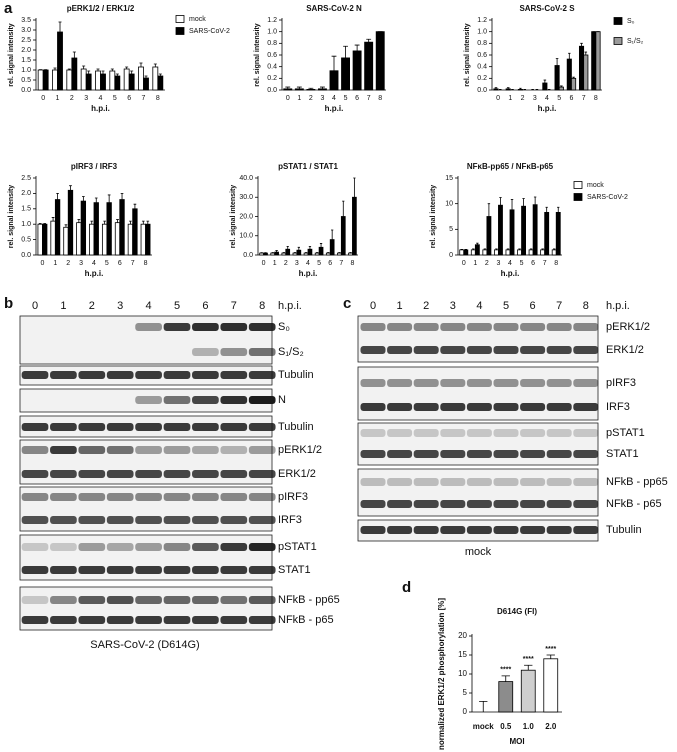 This screenshot has width=677, height=752. I want to click on y-axis-label: rel. signal intensity, so click(433, 217).